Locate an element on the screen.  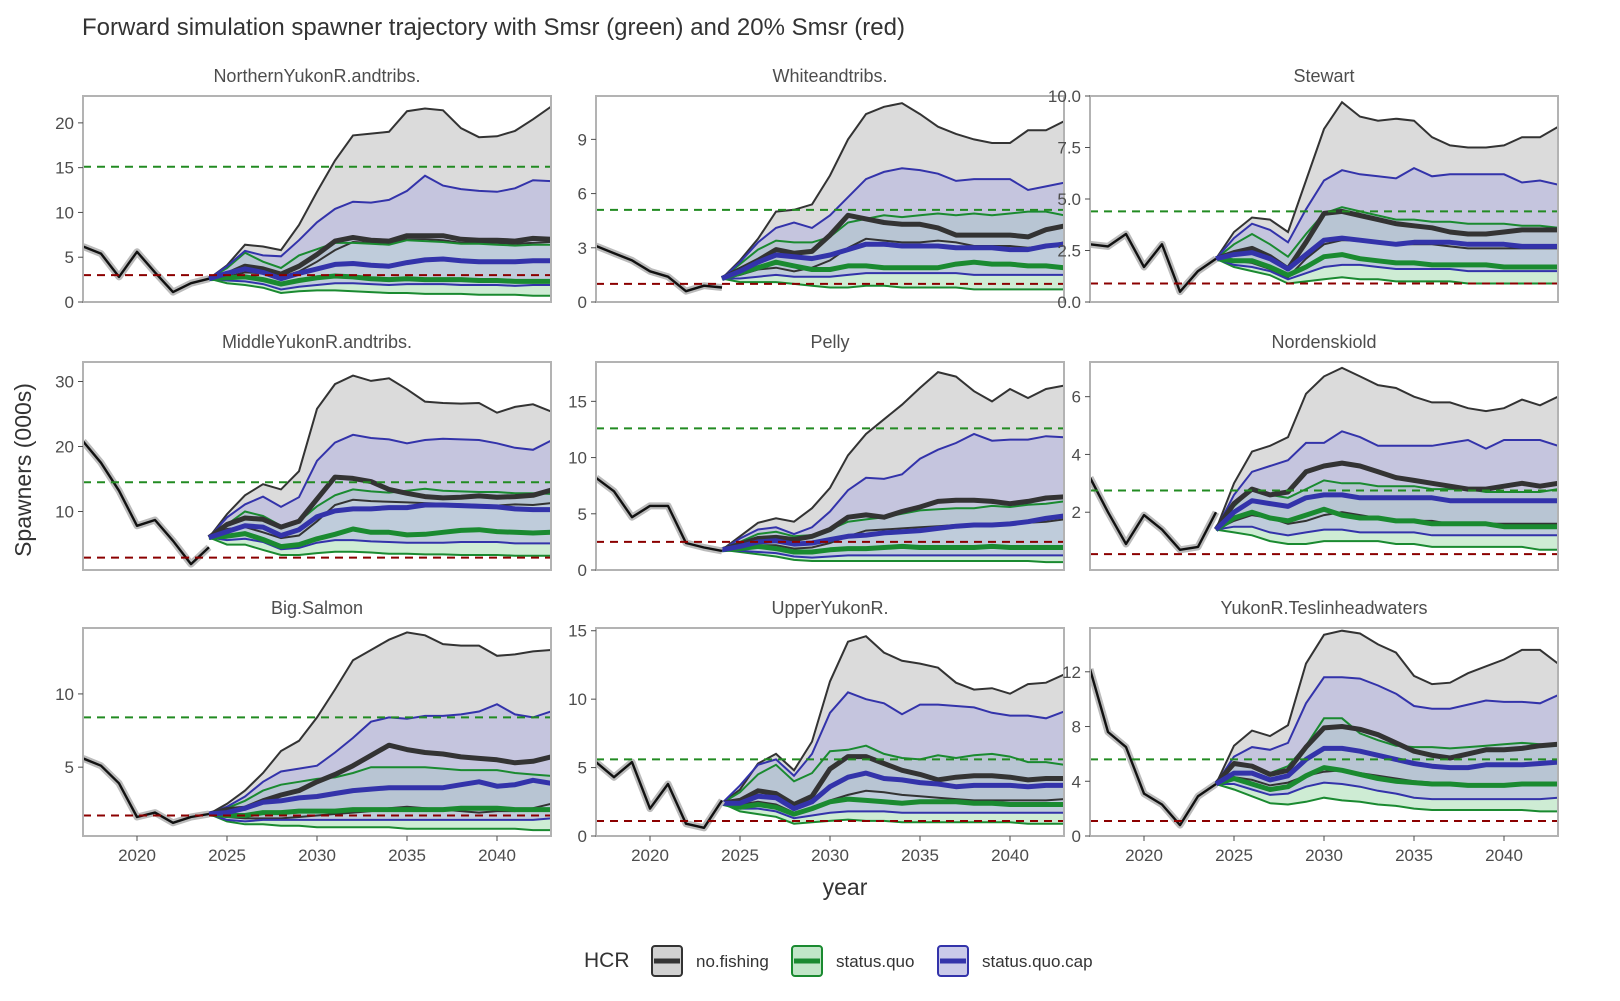
y-tick-label: 3 is located at coordinates (582, 248).